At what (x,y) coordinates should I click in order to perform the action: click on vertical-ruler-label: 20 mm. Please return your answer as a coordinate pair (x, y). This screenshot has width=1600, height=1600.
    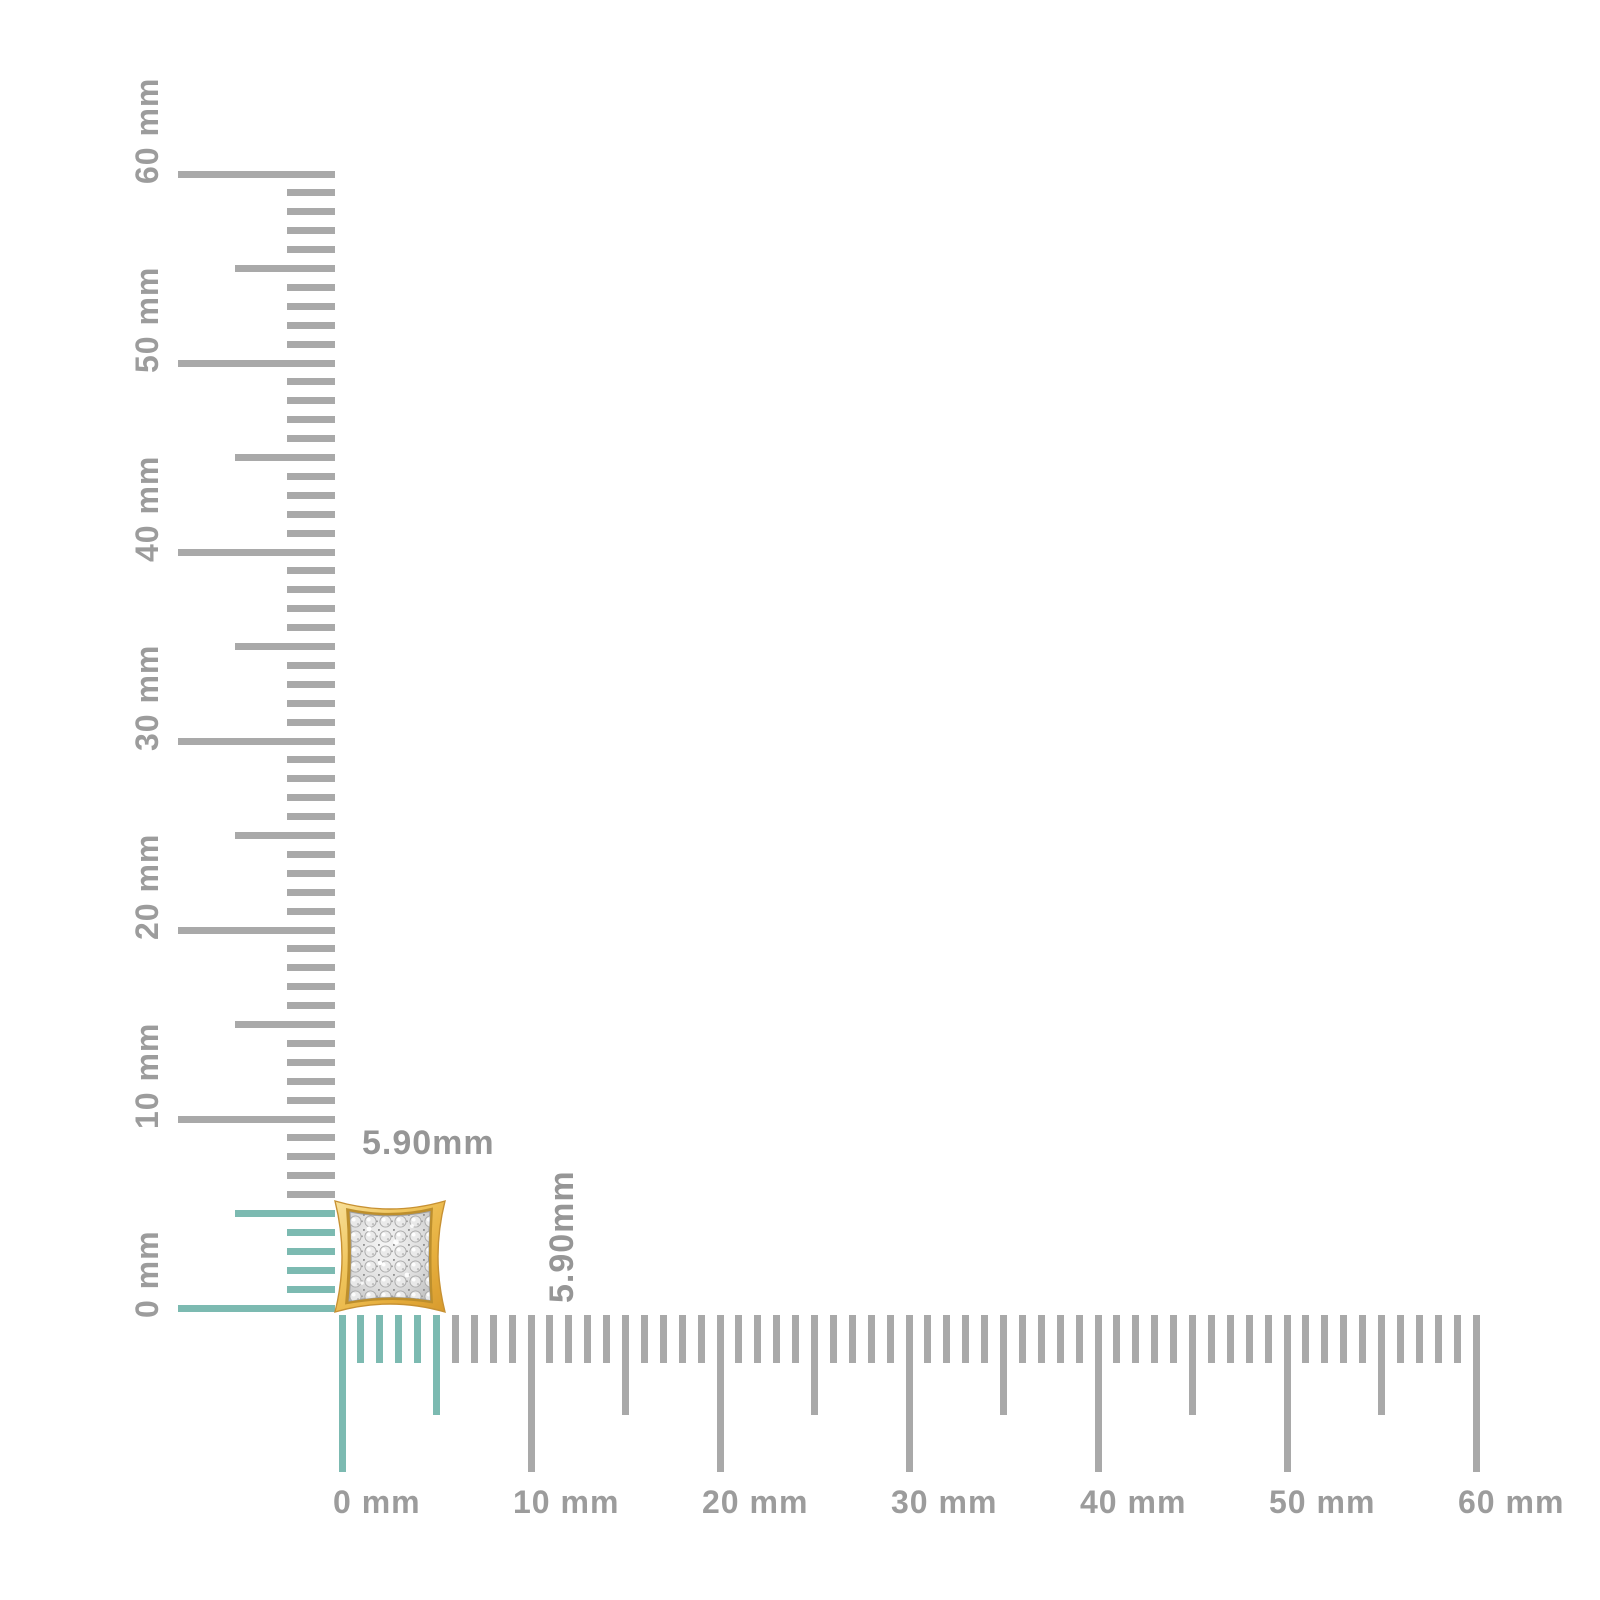
    Looking at the image, I should click on (147, 886).